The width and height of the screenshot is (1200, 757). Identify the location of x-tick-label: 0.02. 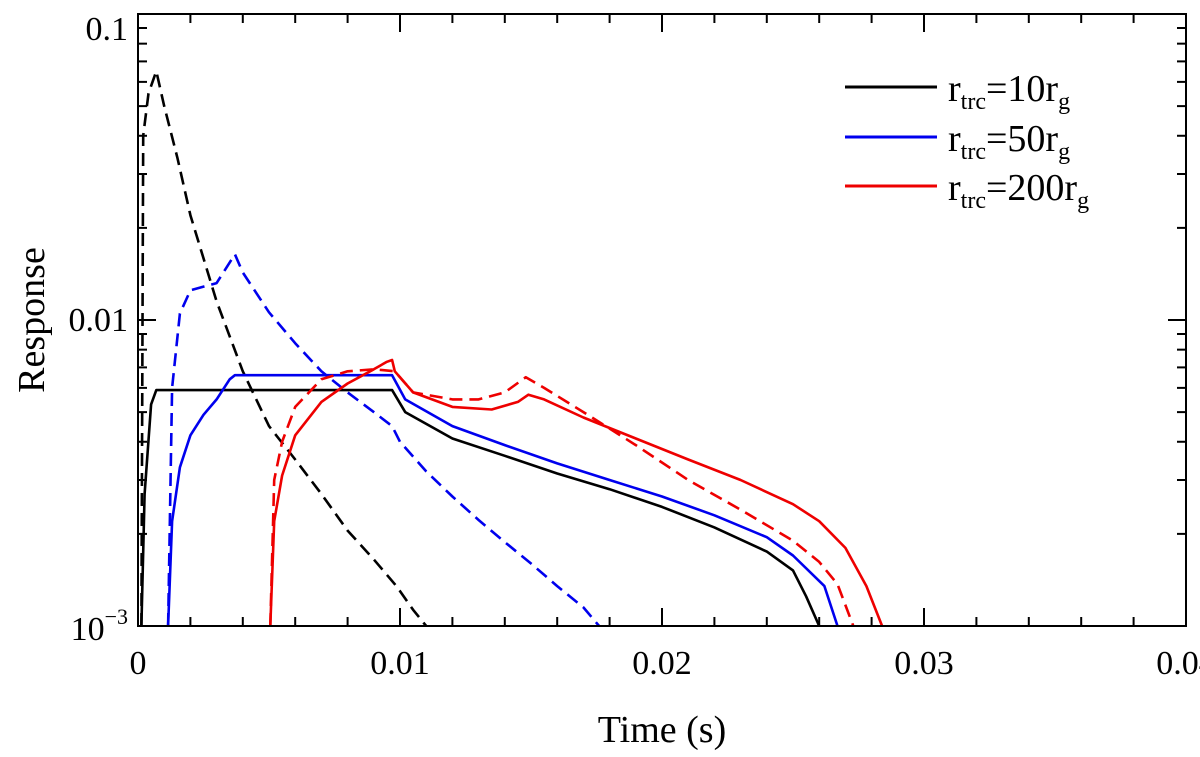
(662, 663).